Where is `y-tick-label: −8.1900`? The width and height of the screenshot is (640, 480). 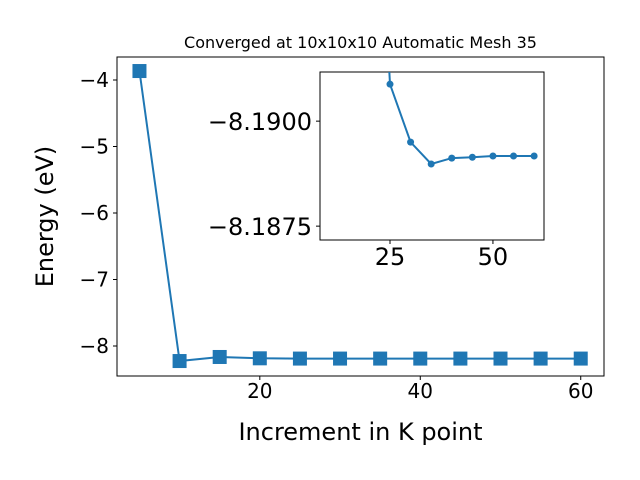 y-tick-label: −8.1900 is located at coordinates (260, 122).